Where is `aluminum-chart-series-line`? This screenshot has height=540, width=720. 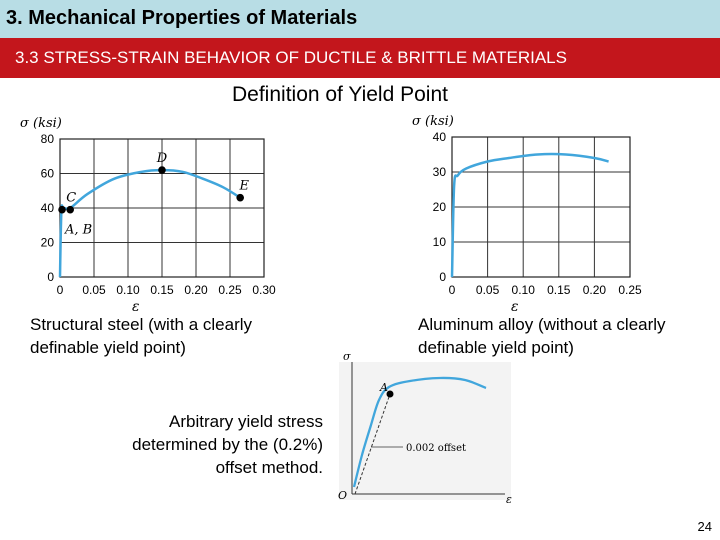 aluminum-chart-series-line is located at coordinates (529, 215).